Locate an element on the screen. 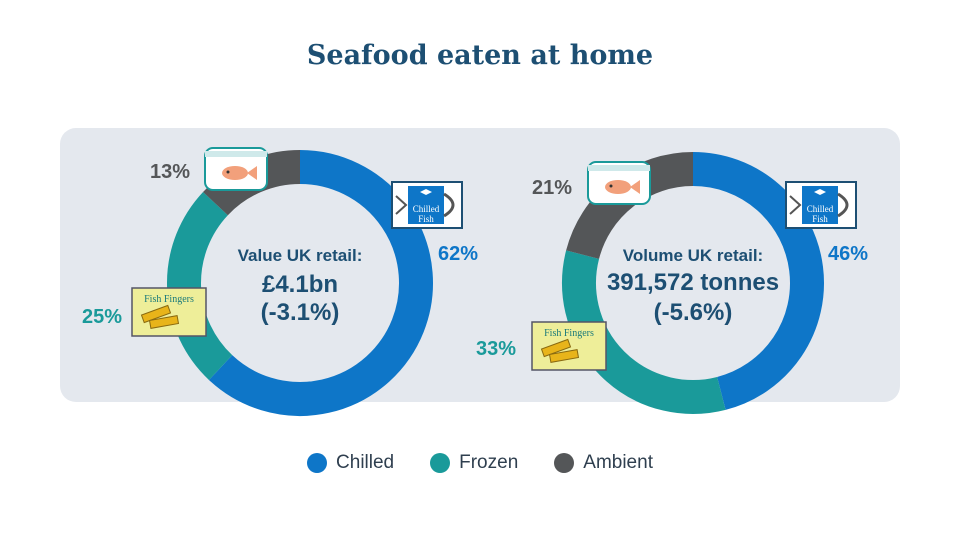 This screenshot has height=540, width=960. pct-label-frozen: 33% is located at coordinates (496, 349).